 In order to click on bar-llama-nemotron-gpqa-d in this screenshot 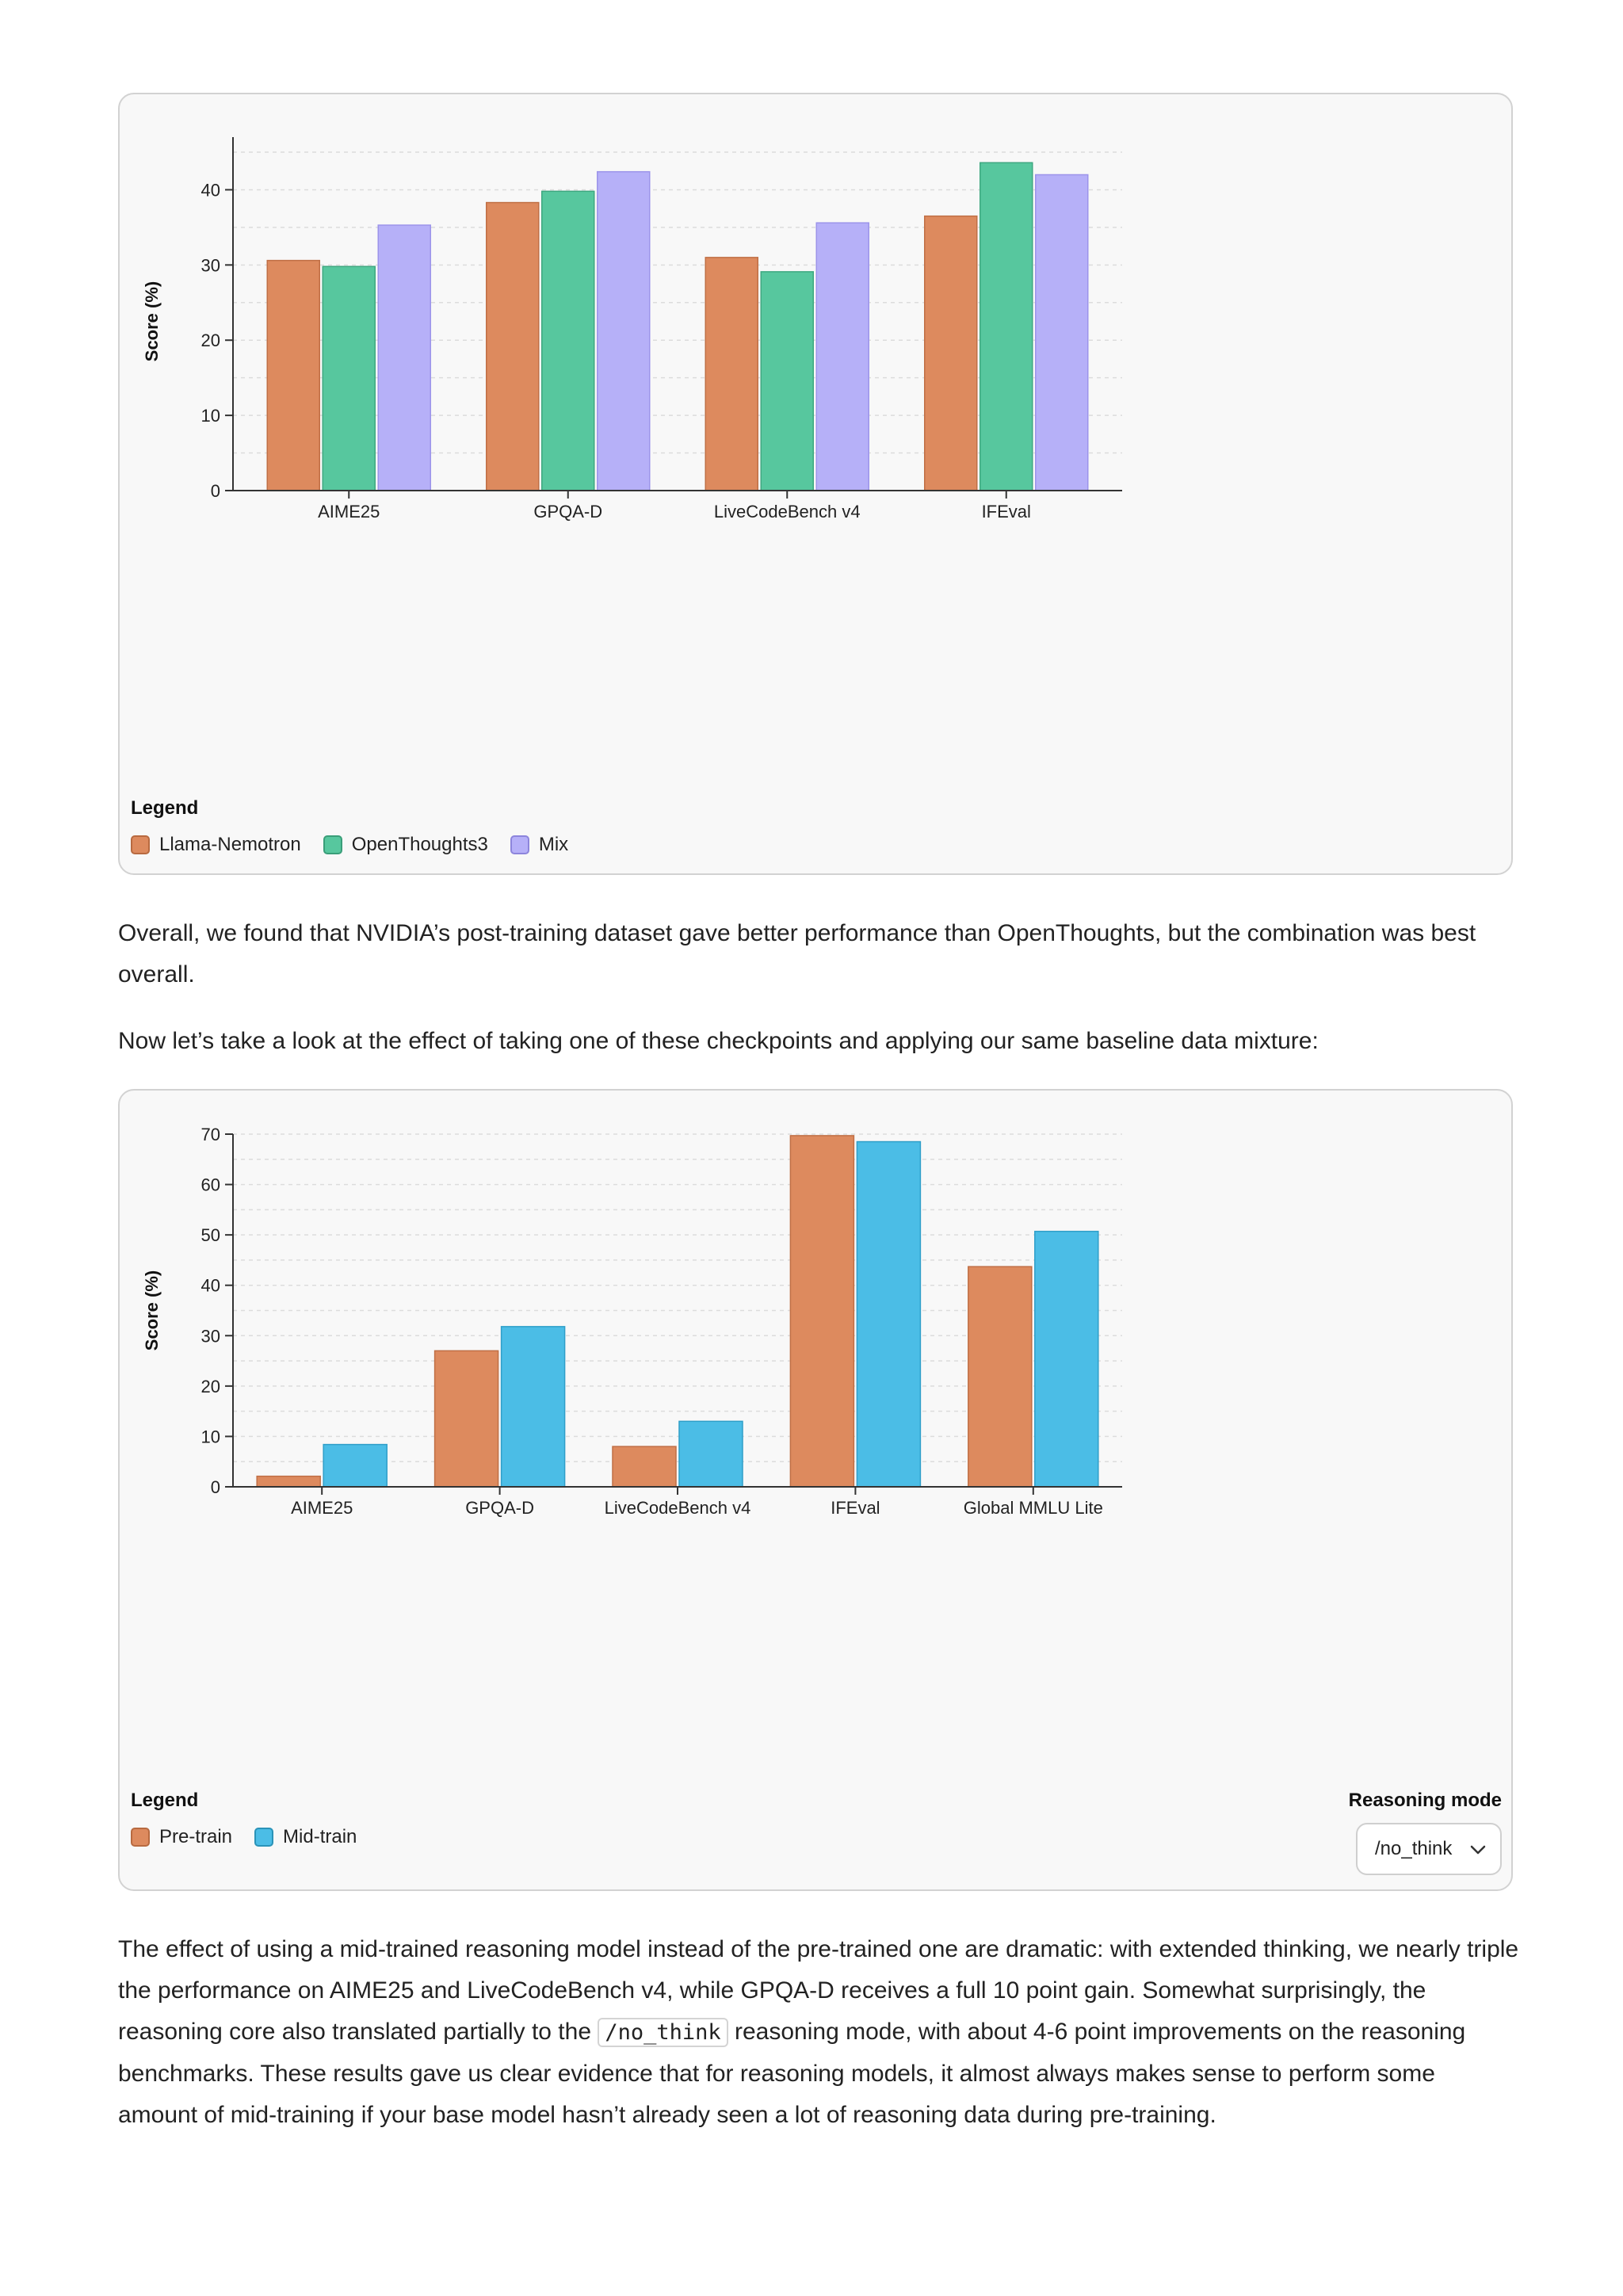, I will do `click(513, 346)`.